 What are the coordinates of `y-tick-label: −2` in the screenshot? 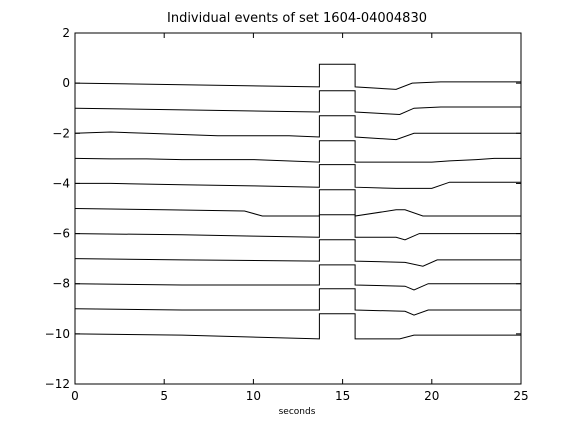 It's located at (61, 133).